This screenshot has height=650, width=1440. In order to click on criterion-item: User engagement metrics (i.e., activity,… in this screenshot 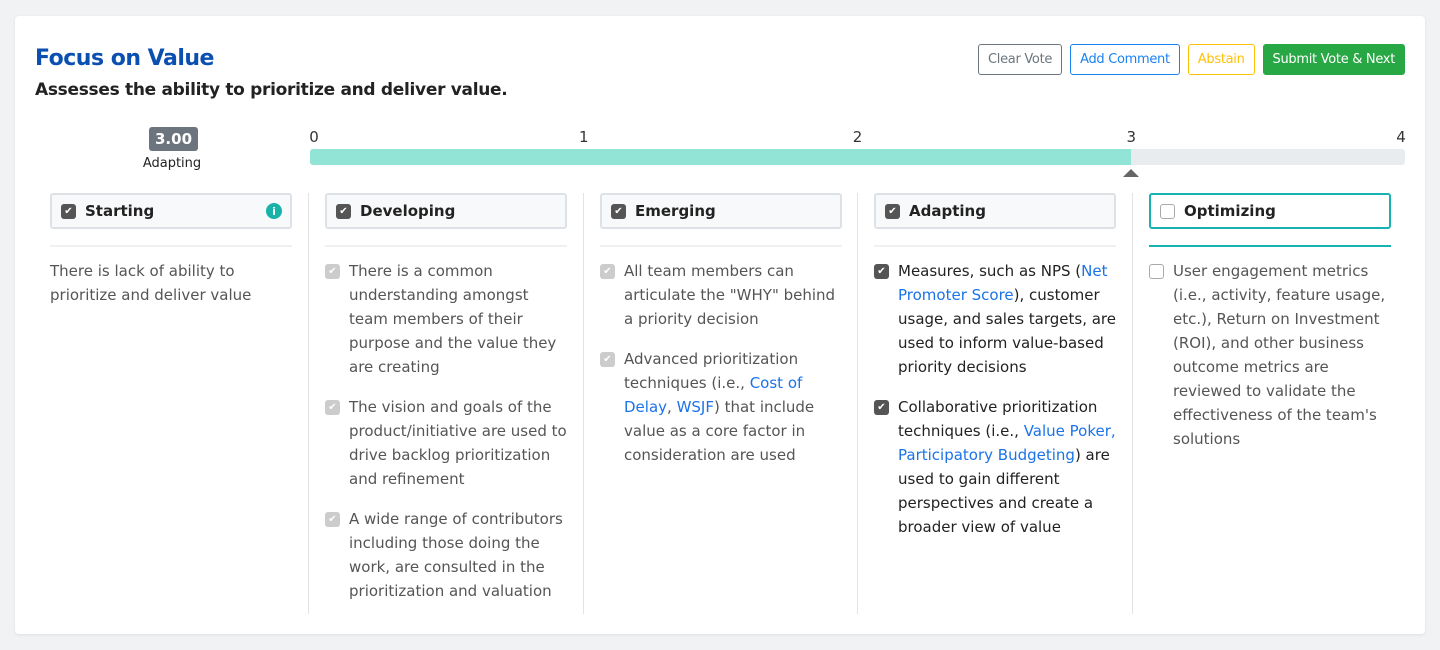, I will do `click(1270, 355)`.